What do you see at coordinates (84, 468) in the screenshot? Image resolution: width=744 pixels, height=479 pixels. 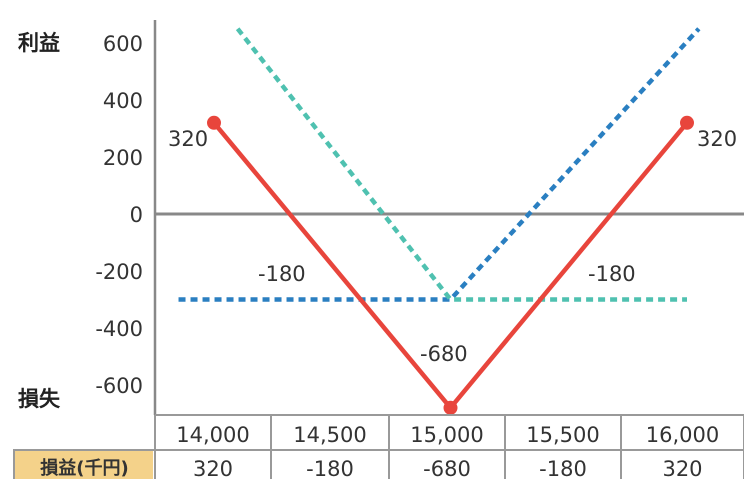 I see `table-row-label: 損益(千円)` at bounding box center [84, 468].